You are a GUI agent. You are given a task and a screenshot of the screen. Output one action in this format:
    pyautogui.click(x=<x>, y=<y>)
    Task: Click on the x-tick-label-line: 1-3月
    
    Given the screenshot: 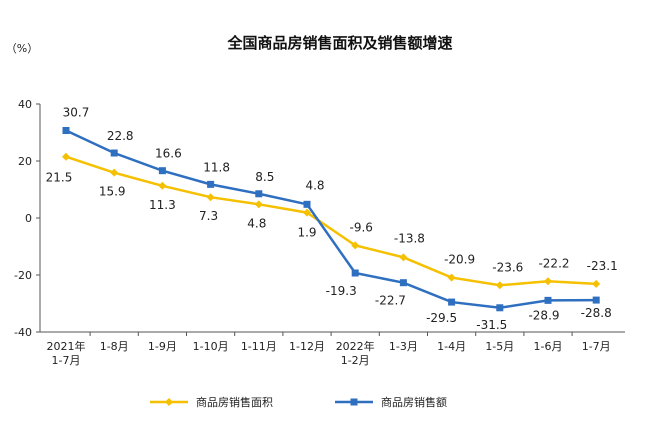 What is the action you would take?
    pyautogui.click(x=403, y=346)
    